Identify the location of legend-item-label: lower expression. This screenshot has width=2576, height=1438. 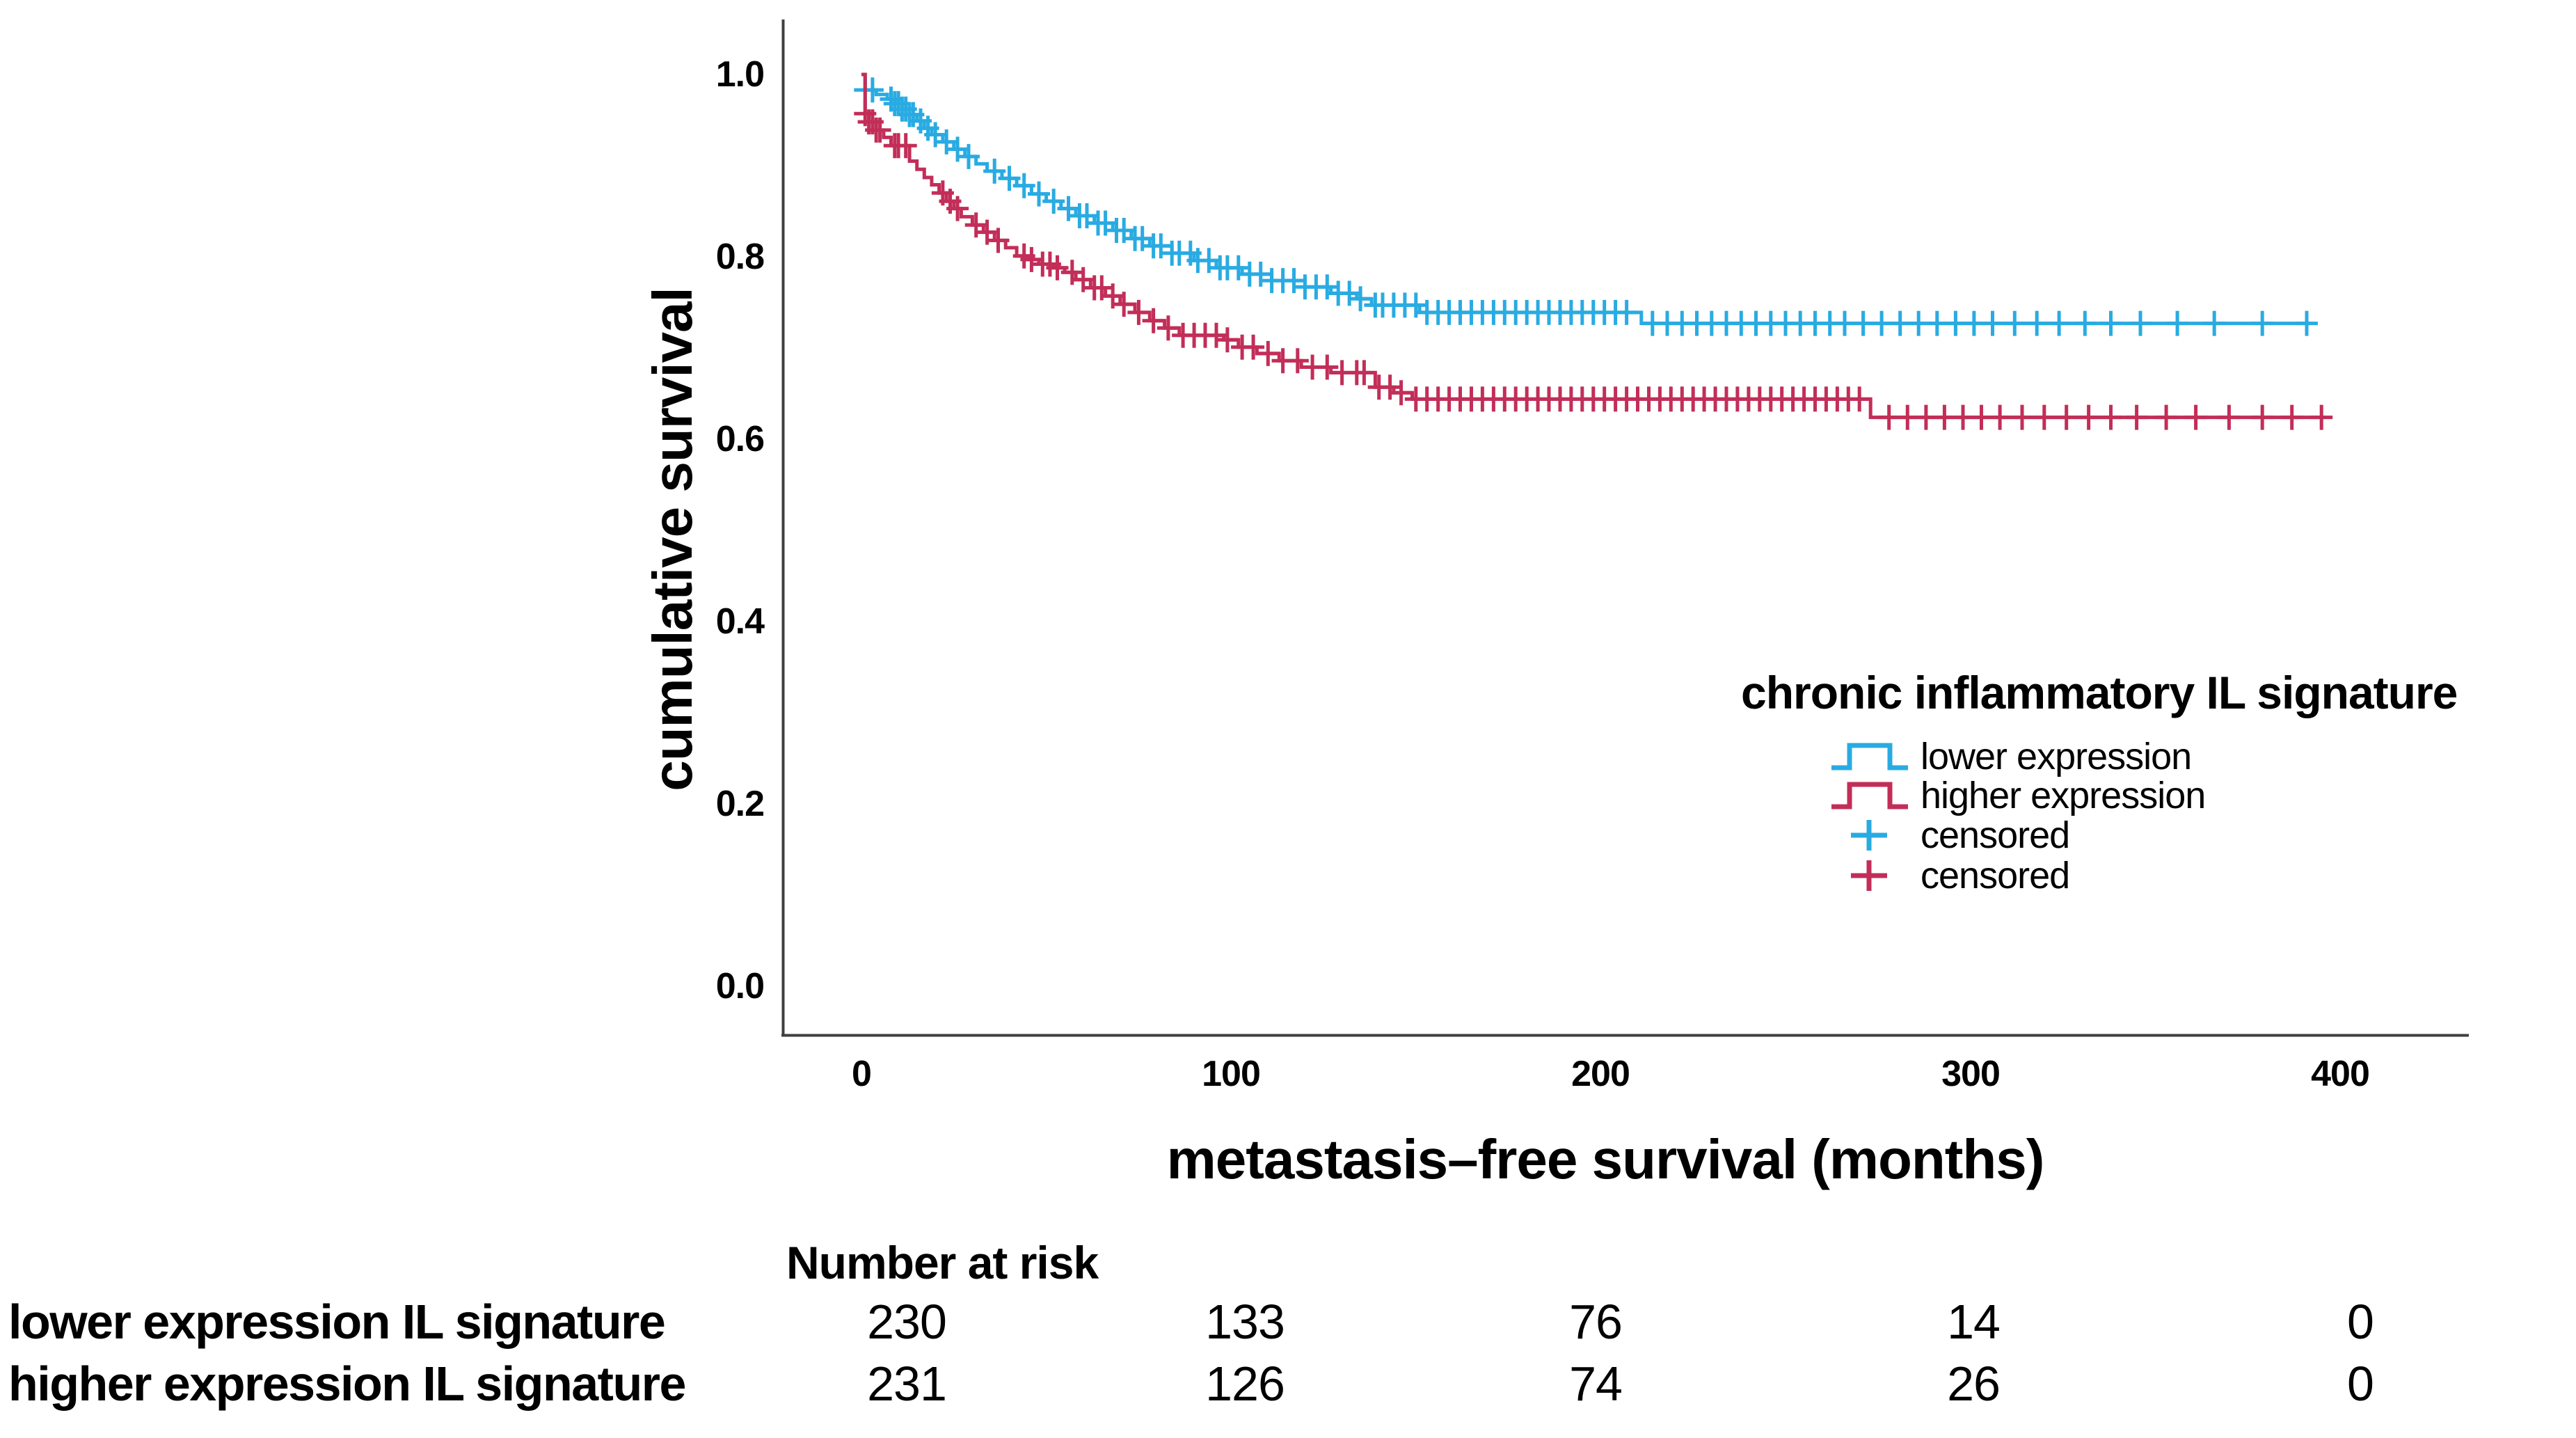
(2056, 757).